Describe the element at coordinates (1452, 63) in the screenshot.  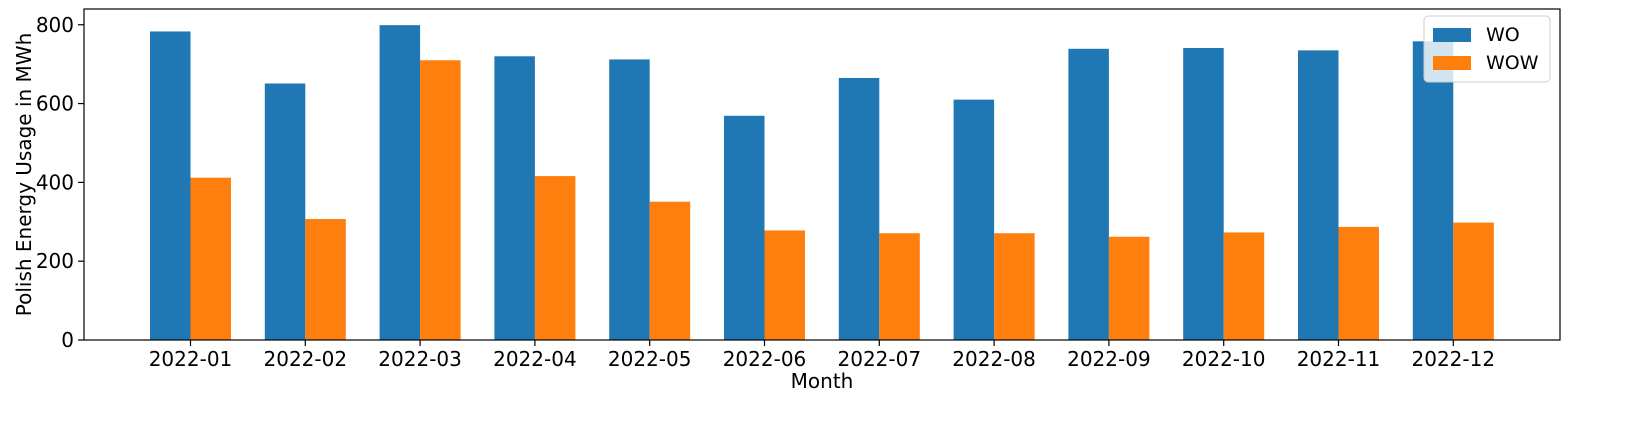
I see `legend-swatch-wow` at that location.